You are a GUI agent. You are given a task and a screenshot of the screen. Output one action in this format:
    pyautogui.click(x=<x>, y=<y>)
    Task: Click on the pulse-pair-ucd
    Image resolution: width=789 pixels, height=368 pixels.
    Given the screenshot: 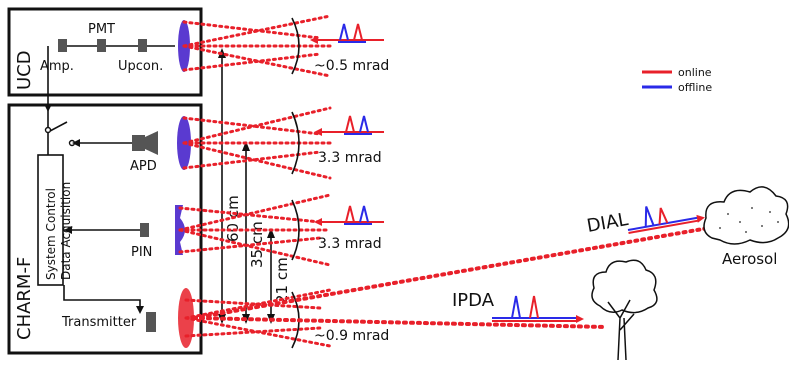 What is the action you would take?
    pyautogui.click(x=347, y=33)
    